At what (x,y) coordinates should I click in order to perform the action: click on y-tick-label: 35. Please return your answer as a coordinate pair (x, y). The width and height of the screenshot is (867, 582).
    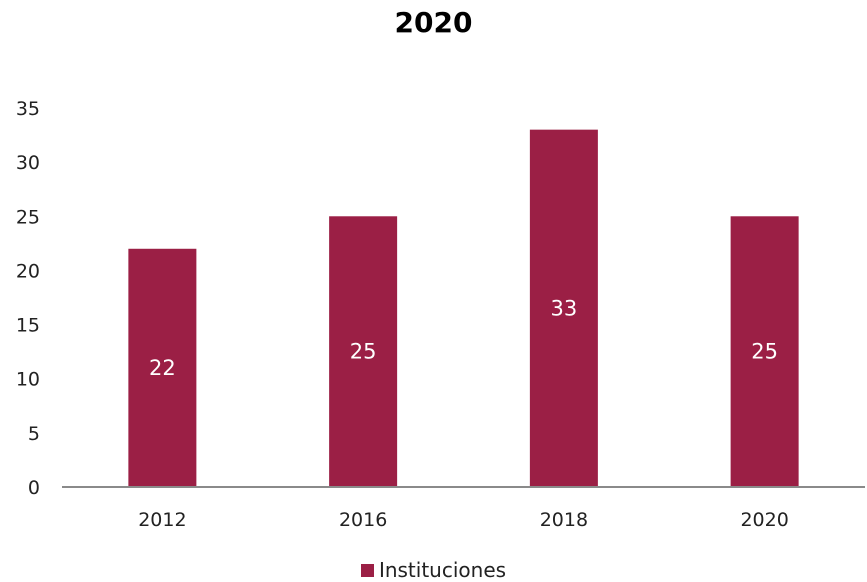
    Looking at the image, I should click on (28, 109).